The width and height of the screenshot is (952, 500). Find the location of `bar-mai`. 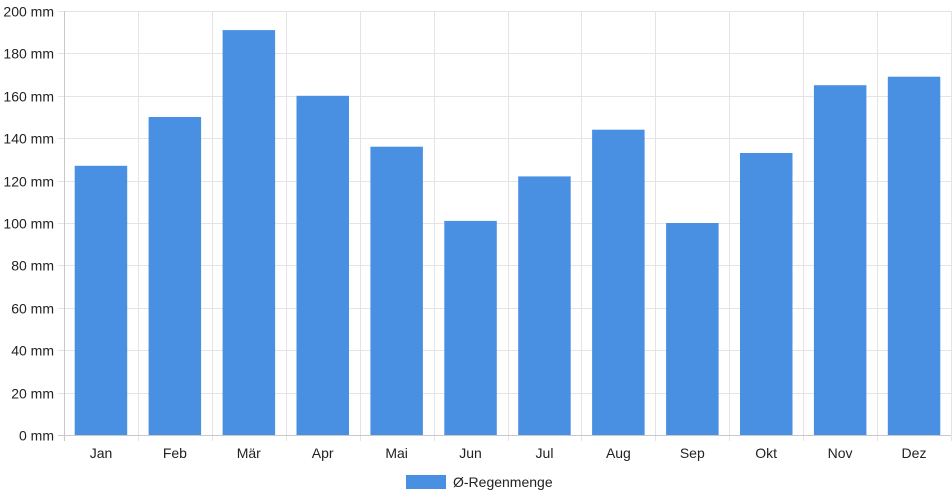

bar-mai is located at coordinates (396, 290).